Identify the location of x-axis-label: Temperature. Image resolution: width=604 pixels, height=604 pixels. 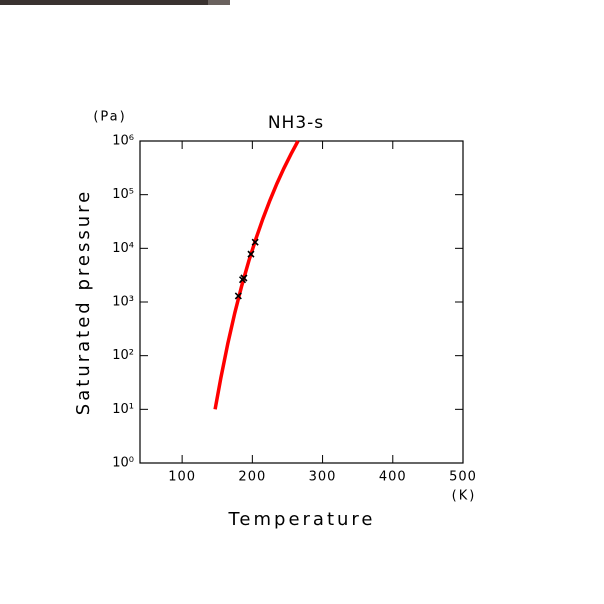
(301, 519).